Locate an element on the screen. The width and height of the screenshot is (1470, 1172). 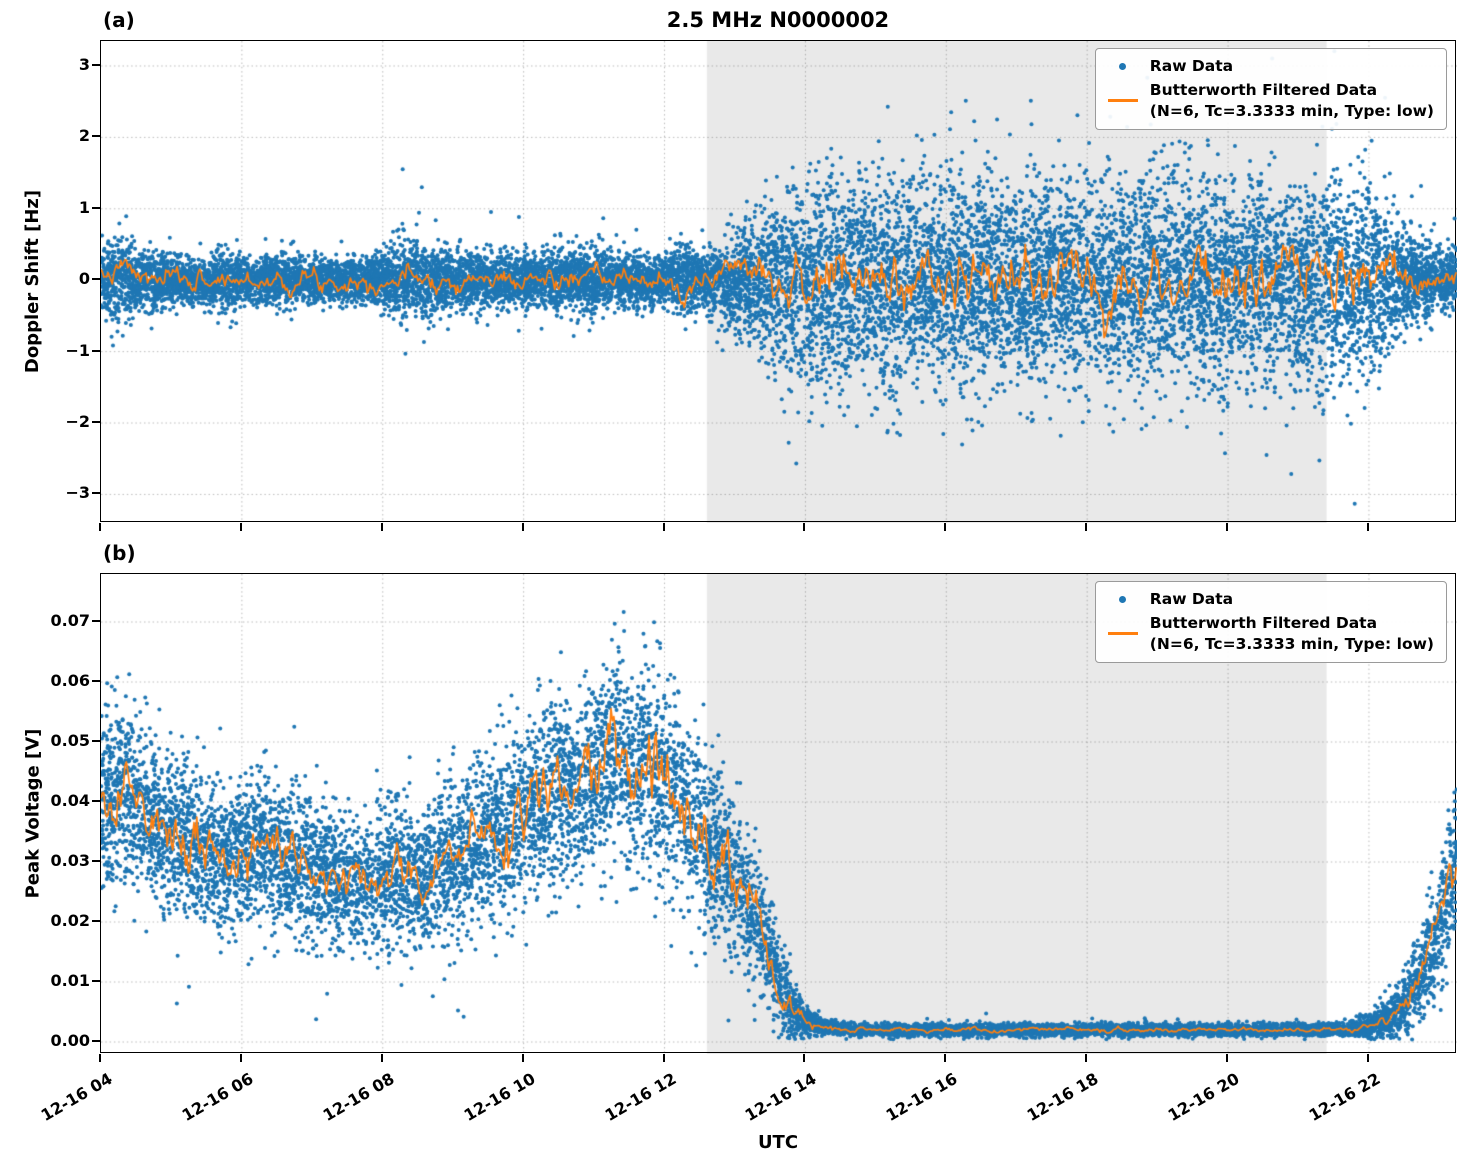
y-axis-label-b: Peak Voltage [V] is located at coordinates (33, 813).